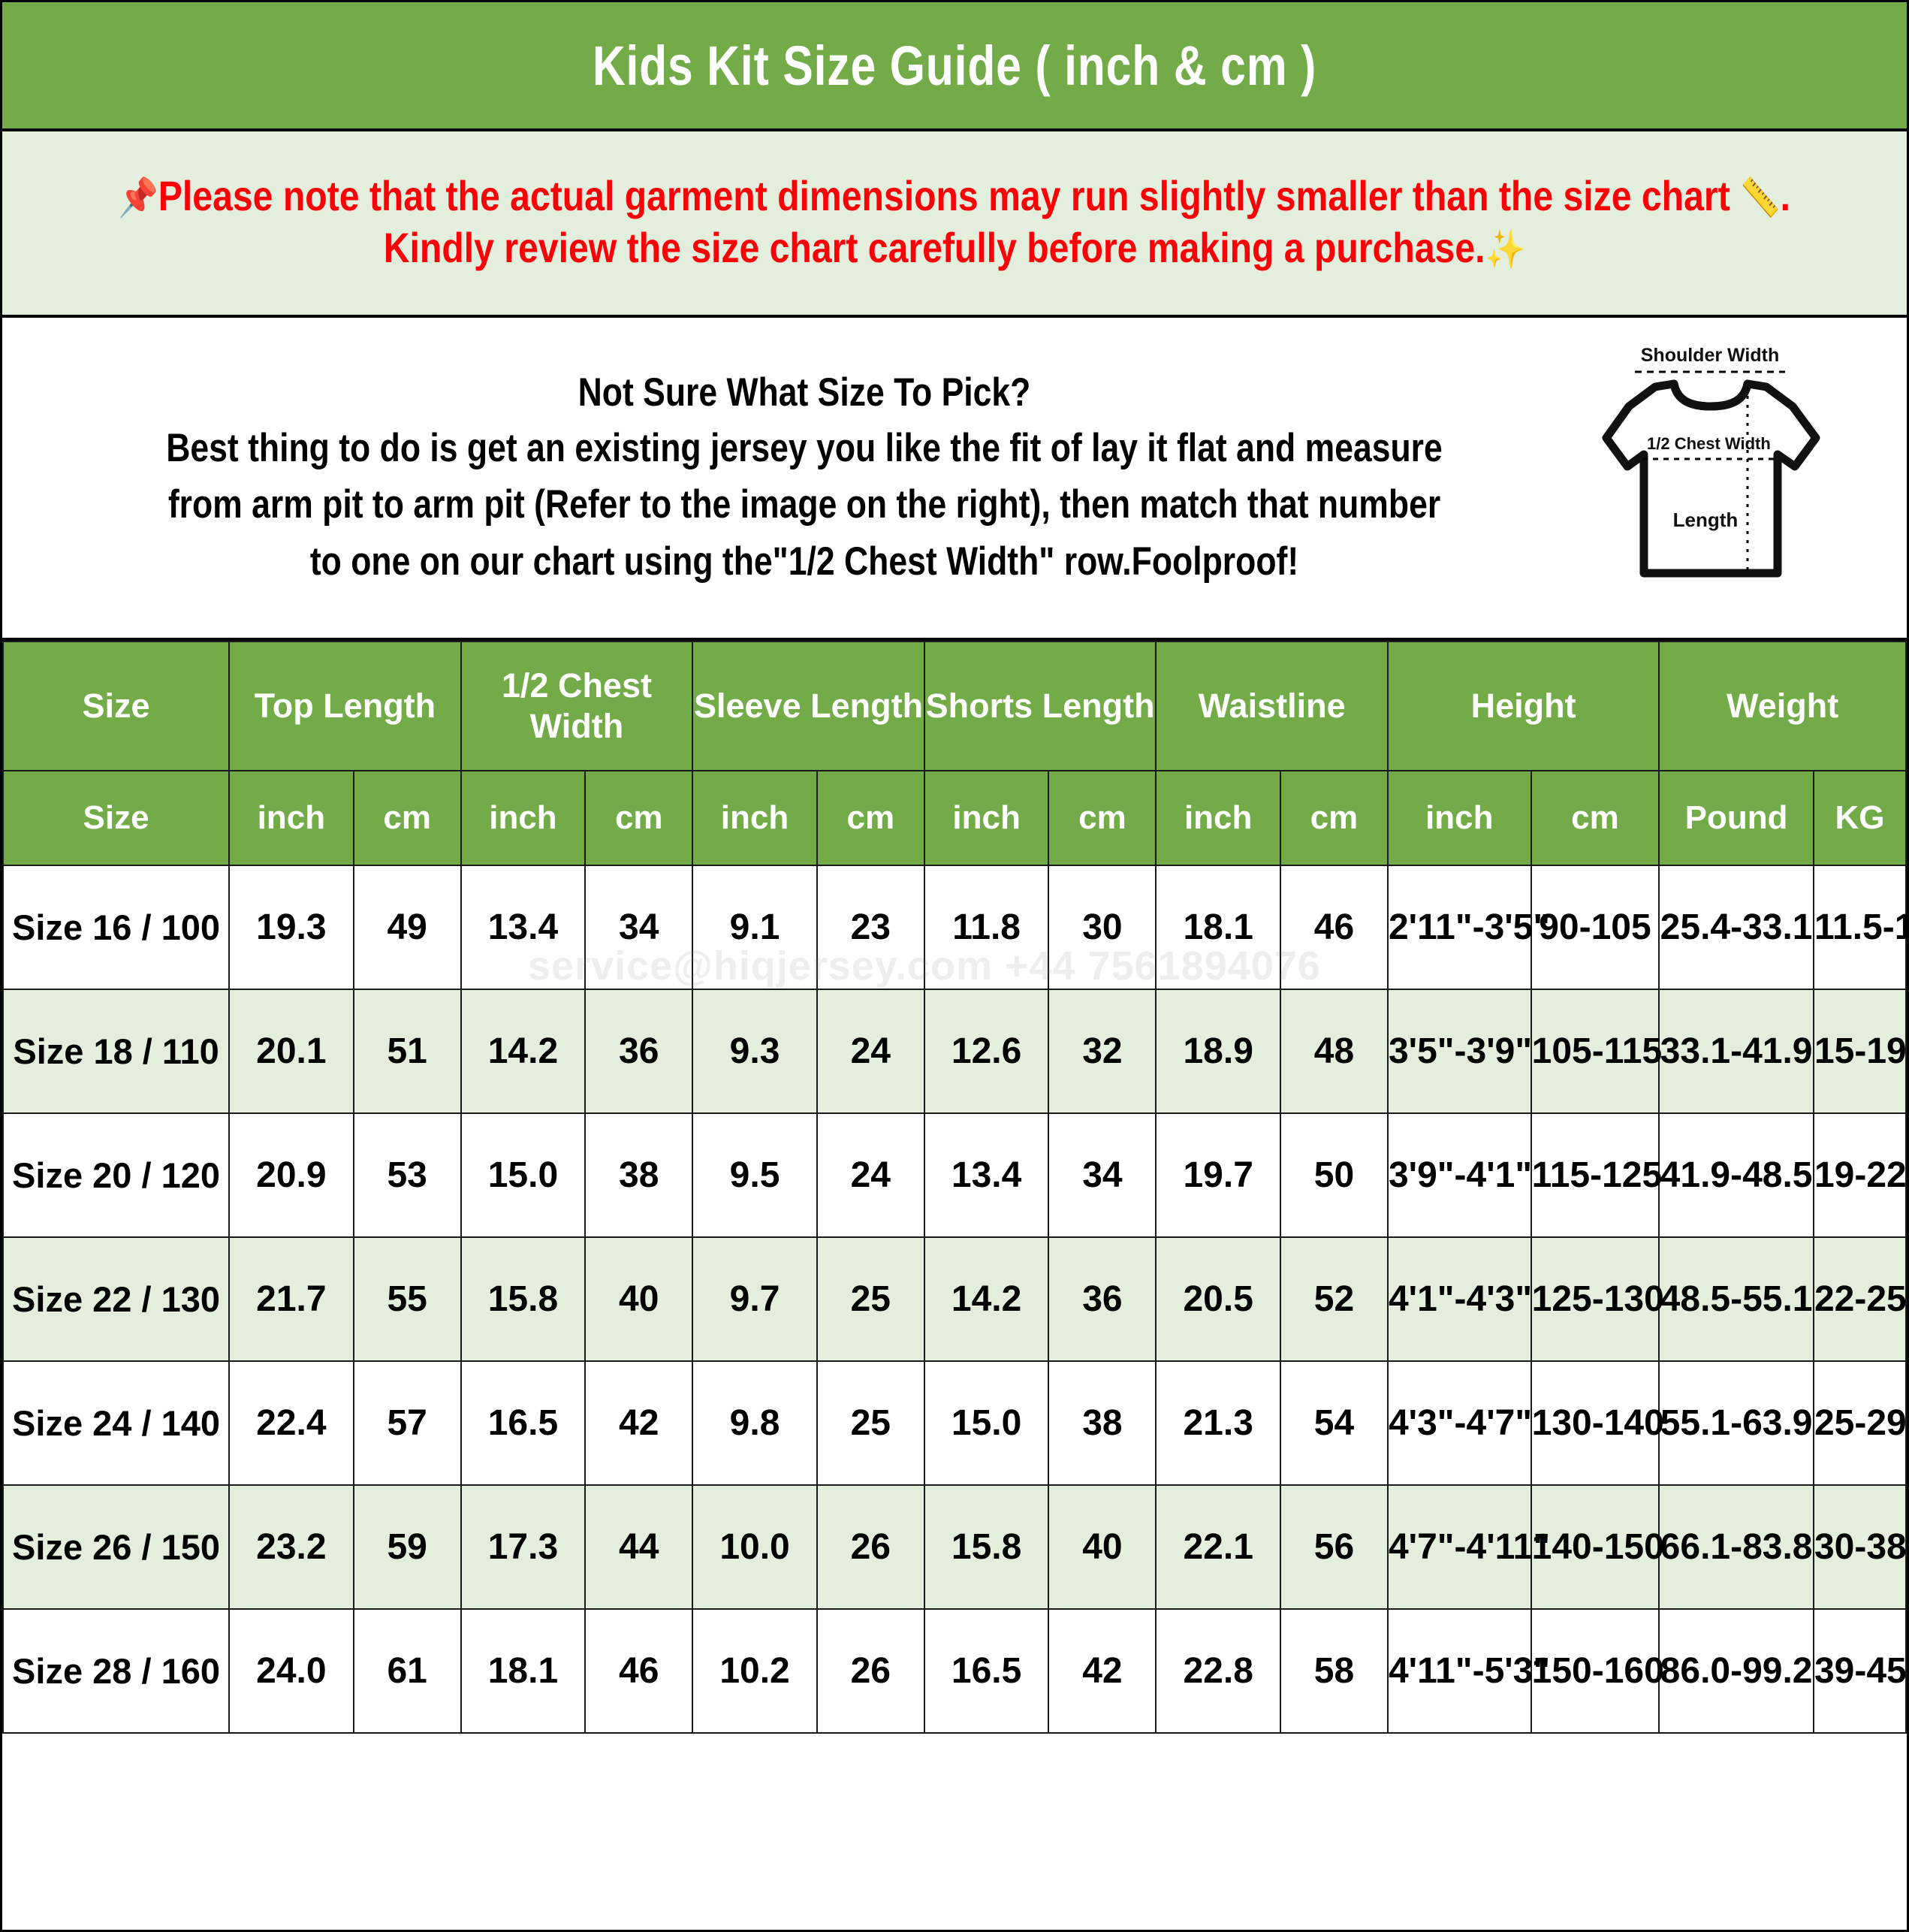 The width and height of the screenshot is (1909, 1932). Describe the element at coordinates (1736, 1547) in the screenshot. I see `cell-value: 66.1-83.8` at that location.